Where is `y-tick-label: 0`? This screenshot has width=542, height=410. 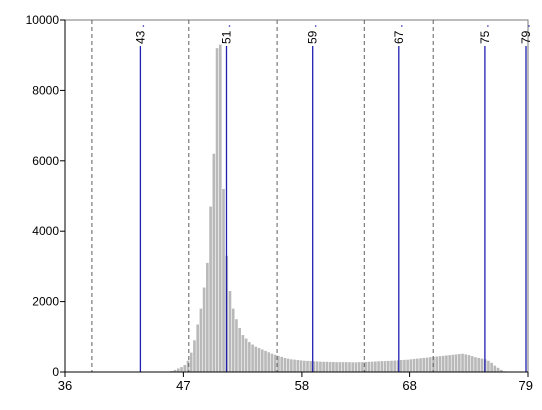
y-tick-label: 0 is located at coordinates (55, 372).